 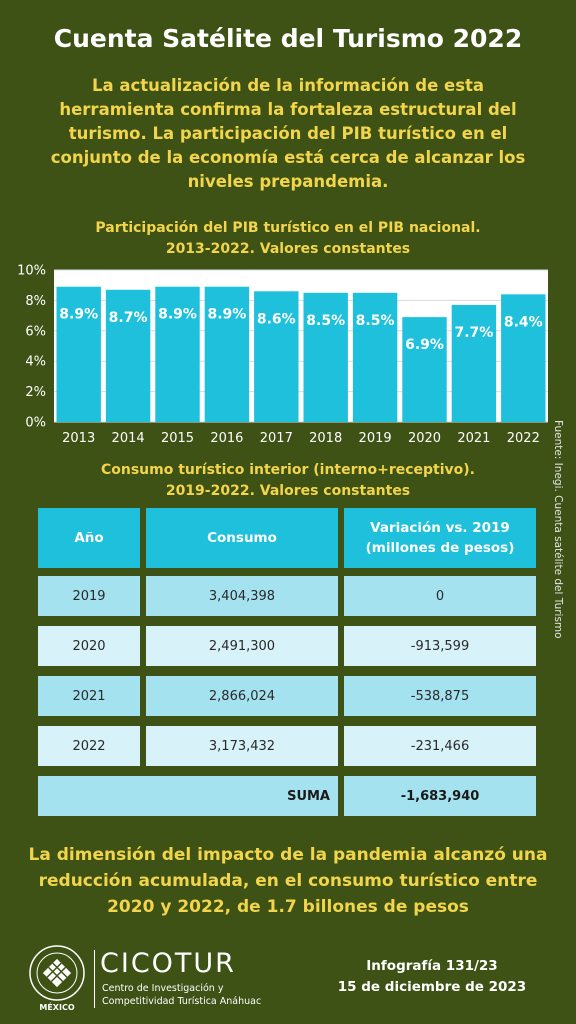 I want to click on table-row: 2021 2,866,024 -538,875, so click(x=287, y=696).